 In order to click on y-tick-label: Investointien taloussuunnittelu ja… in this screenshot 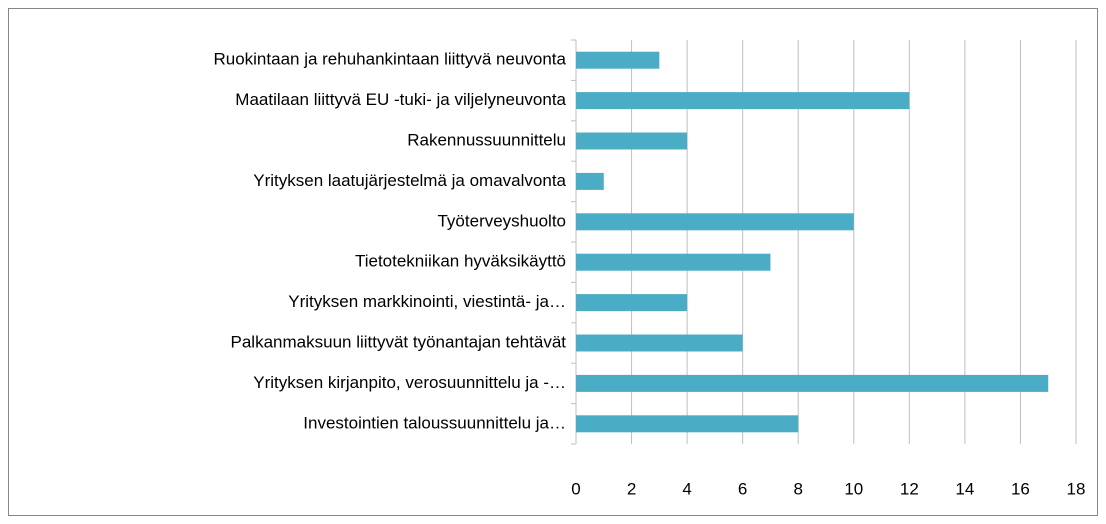, I will do `click(434, 422)`.